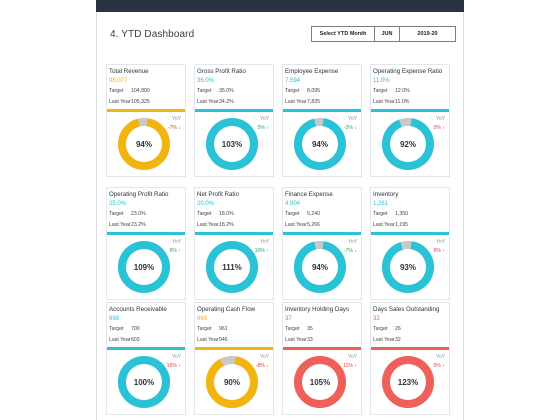 The height and width of the screenshot is (420, 560). I want to click on last-year-row: Last Year603, so click(124, 340).